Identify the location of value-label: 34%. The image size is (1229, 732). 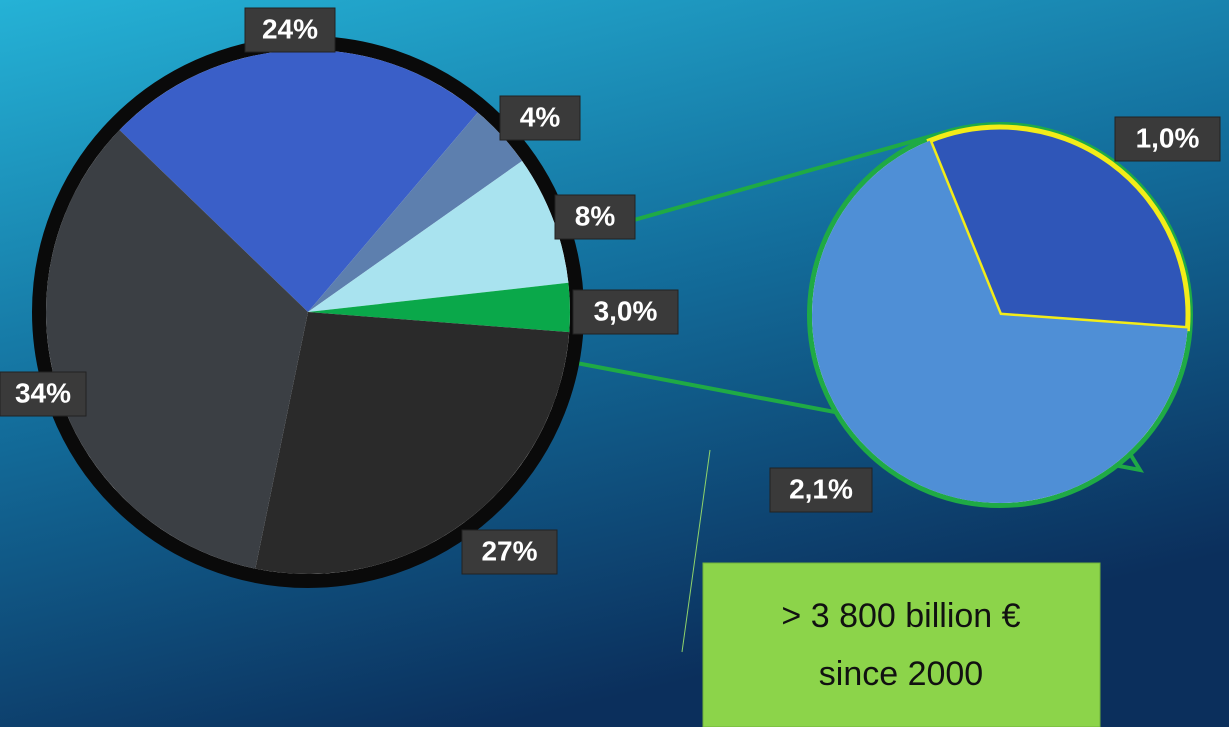
(43, 392).